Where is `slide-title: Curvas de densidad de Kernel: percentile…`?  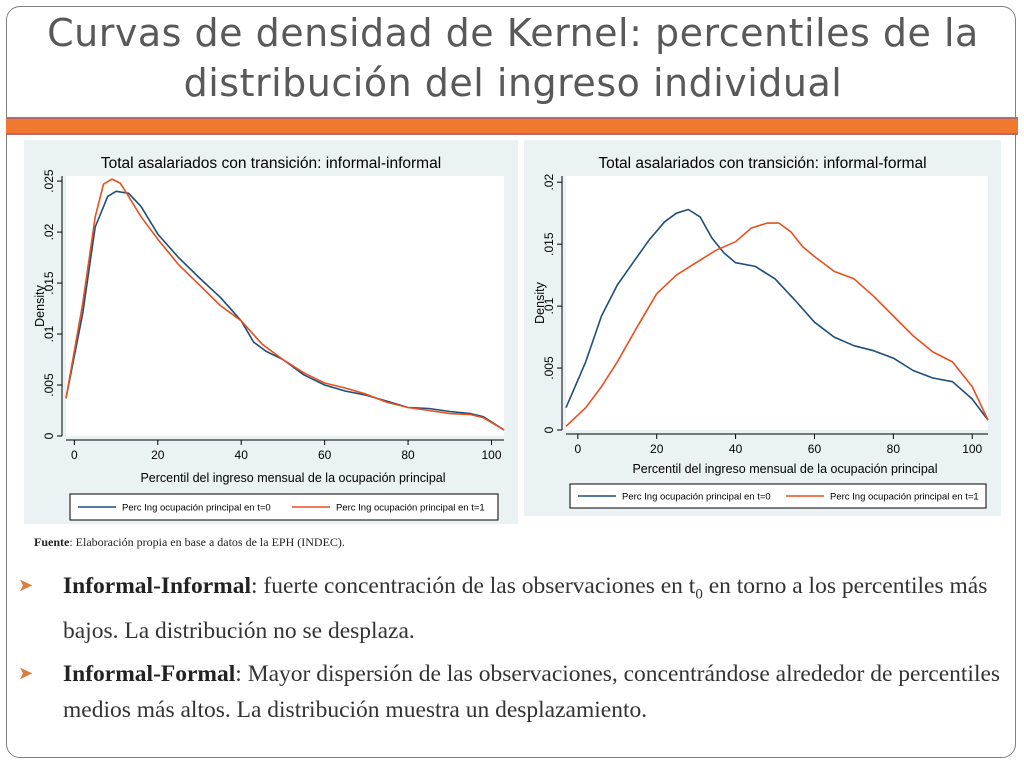
slide-title: Curvas de densidad de Kernel: percentile… is located at coordinates (513, 58).